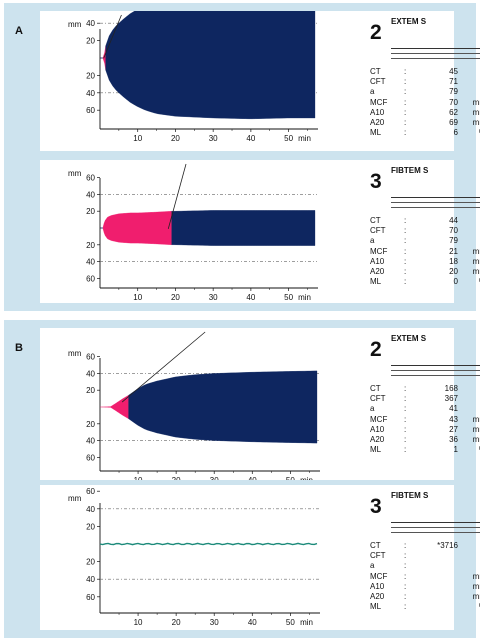 The height and width of the screenshot is (642, 480). I want to click on parameter-value: 71, so click(453, 82).